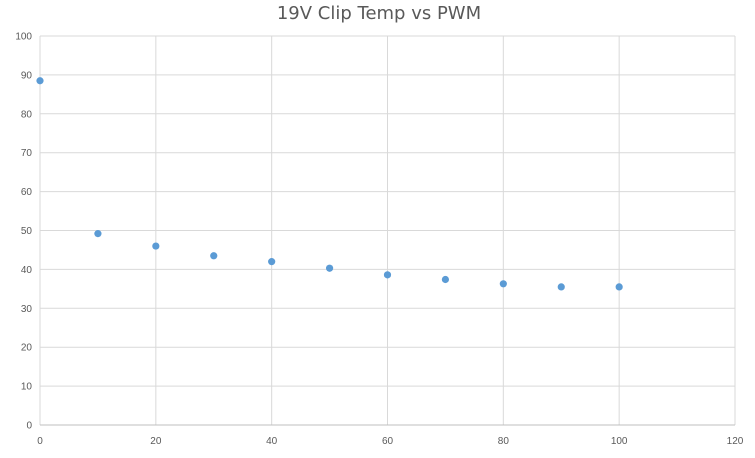 Image resolution: width=755 pixels, height=458 pixels. Describe the element at coordinates (504, 441) in the screenshot. I see `x-tick-label: 80` at that location.